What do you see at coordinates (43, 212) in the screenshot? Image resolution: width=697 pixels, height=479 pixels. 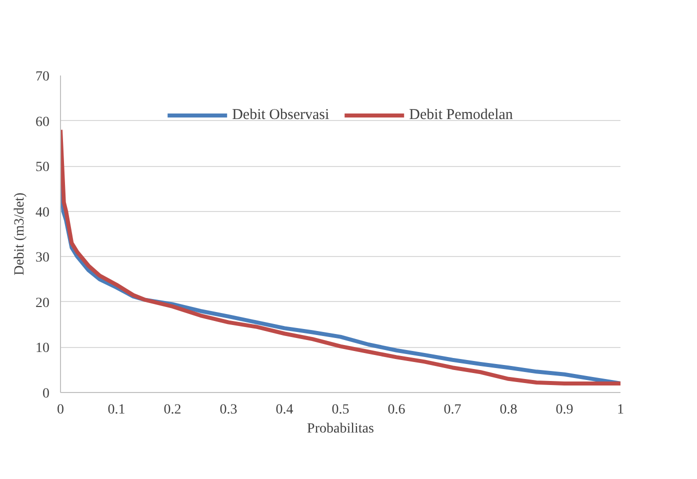 I see `y-tick-label: 40` at bounding box center [43, 212].